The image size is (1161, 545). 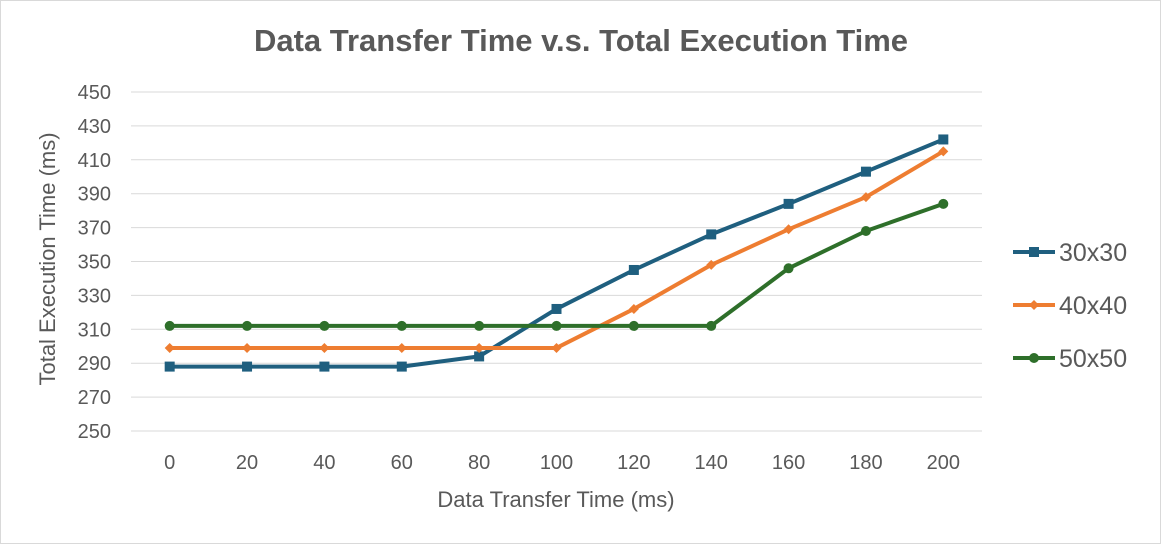 I want to click on x-tick-label: 180, so click(x=865, y=463).